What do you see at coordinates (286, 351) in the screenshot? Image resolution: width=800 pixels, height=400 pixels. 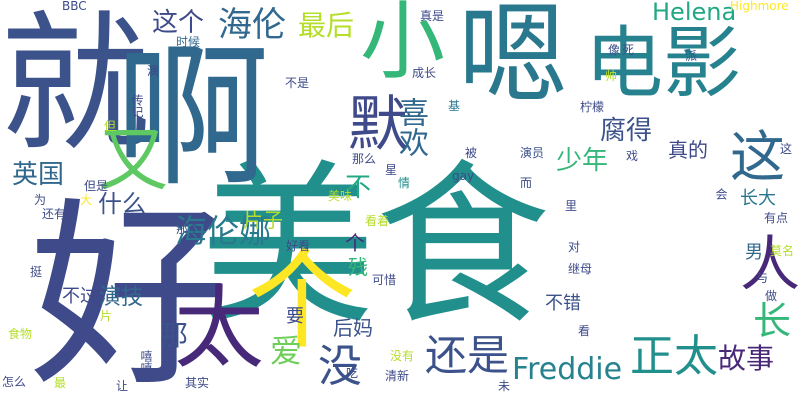 I see `word-20: 爱` at bounding box center [286, 351].